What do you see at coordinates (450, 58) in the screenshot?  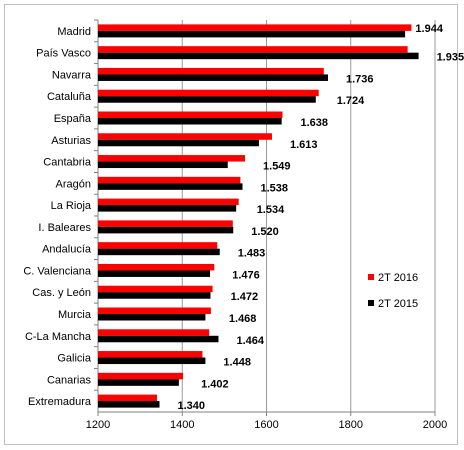 I see `data-label: 1.935` at bounding box center [450, 58].